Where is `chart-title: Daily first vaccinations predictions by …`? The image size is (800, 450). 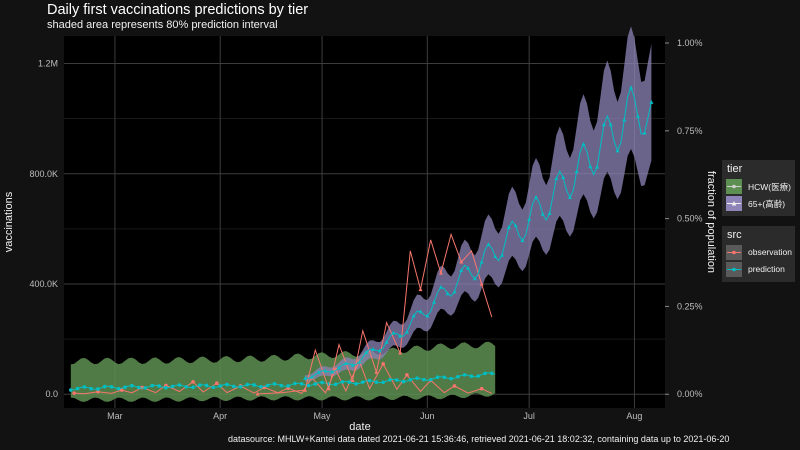 chart-title: Daily first vaccinations predictions by … is located at coordinates (178, 10).